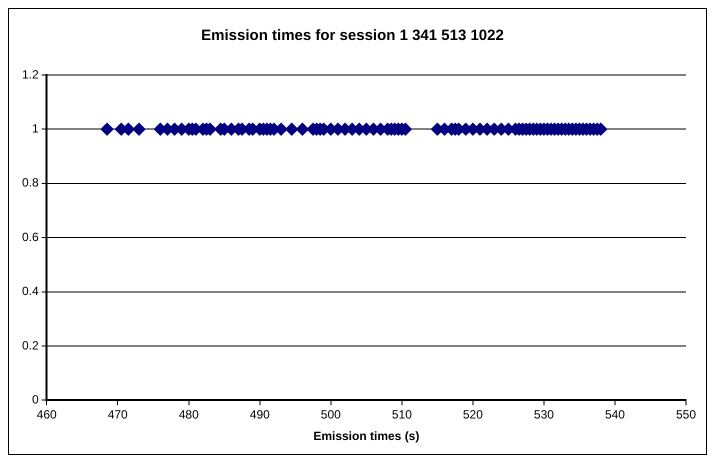  What do you see at coordinates (352, 35) in the screenshot?
I see `chart-title: Emission times for session 1 341 513 1022` at bounding box center [352, 35].